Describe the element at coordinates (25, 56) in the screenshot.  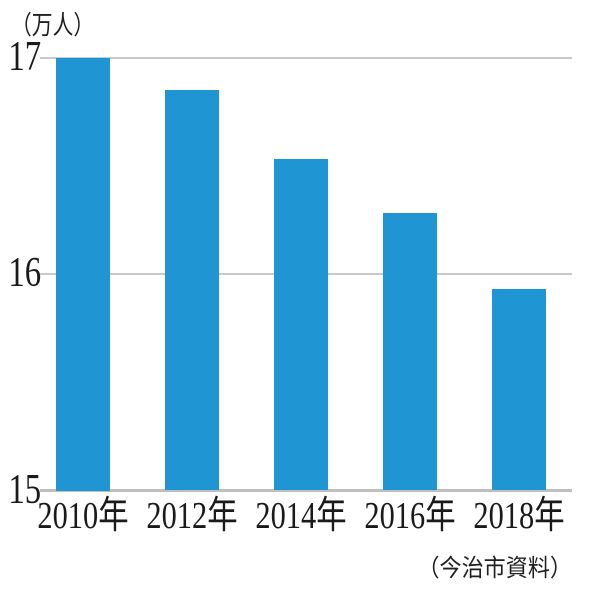
I see `y-tick-label-17: 17` at that location.